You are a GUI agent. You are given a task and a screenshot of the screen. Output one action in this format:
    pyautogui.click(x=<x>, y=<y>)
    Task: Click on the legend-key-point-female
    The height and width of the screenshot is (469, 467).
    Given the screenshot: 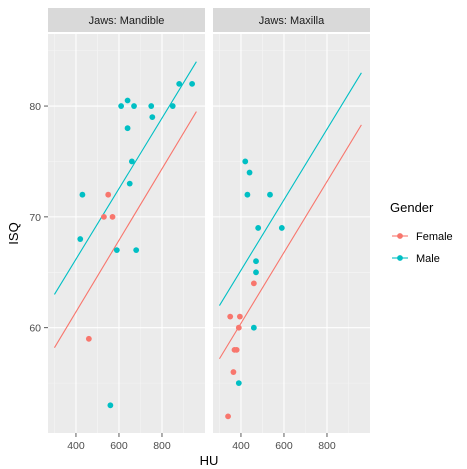 What is the action you would take?
    pyautogui.click(x=400, y=236)
    